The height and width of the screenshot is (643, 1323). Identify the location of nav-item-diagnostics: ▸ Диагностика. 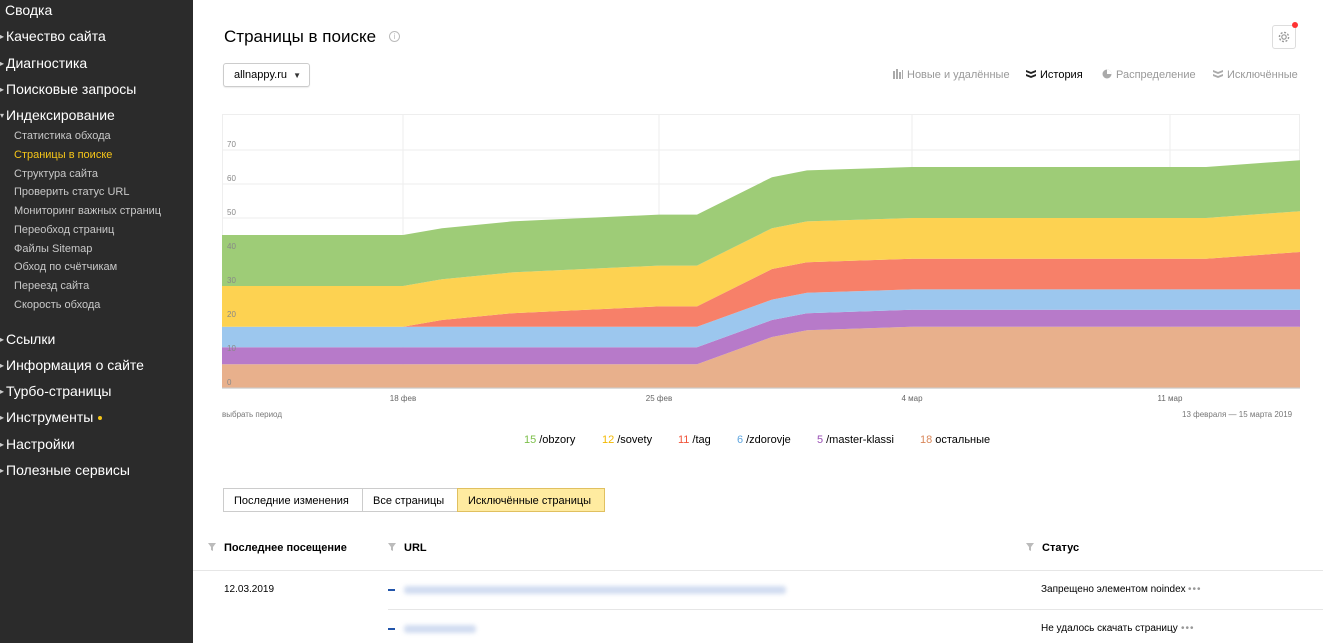
(43, 63).